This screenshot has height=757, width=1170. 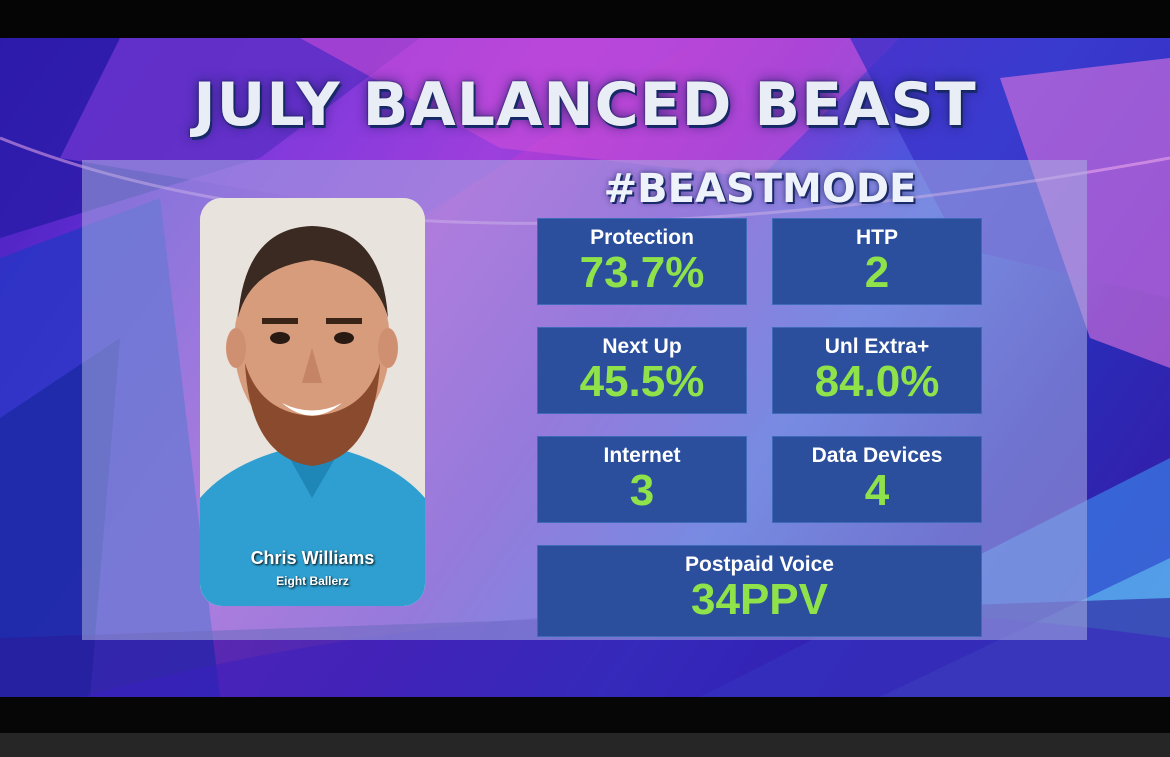 I want to click on stat-value: 2, so click(x=877, y=272).